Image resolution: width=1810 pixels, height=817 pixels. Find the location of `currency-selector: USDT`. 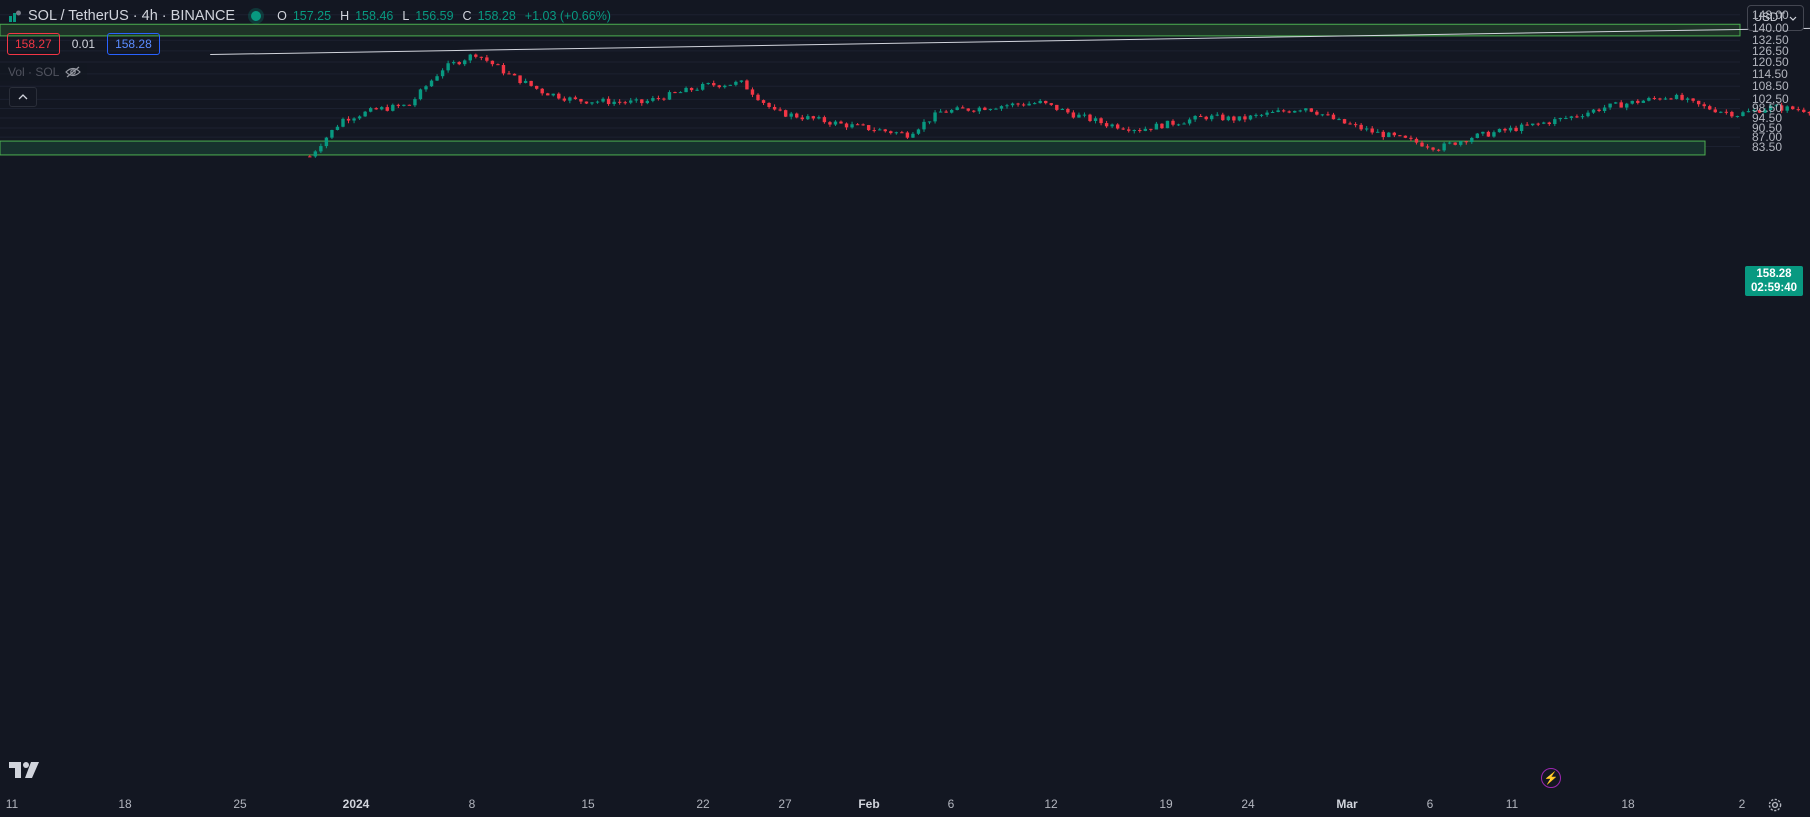

currency-selector: USDT is located at coordinates (1775, 18).